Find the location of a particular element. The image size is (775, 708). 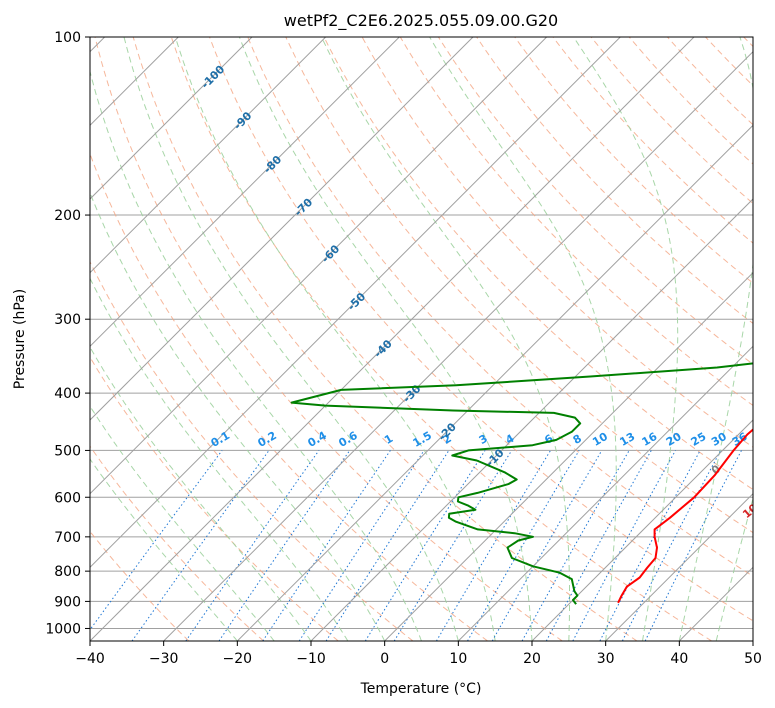

x-tick-label: 20 is located at coordinates (532, 659).